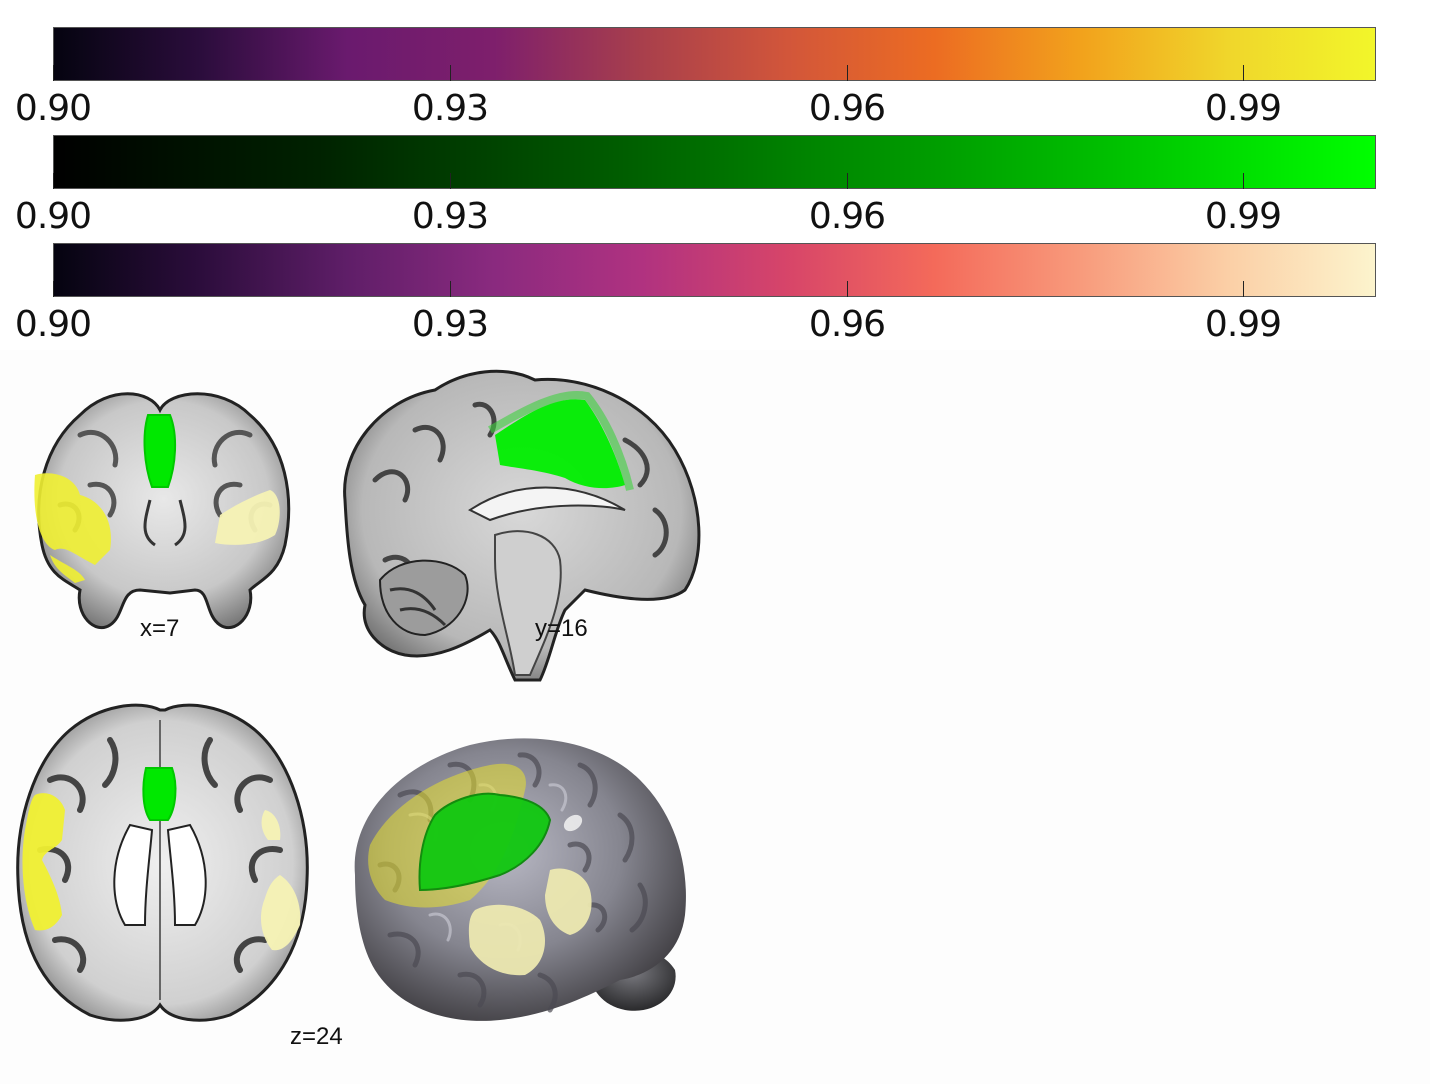 This screenshot has width=1430, height=1084. Describe the element at coordinates (160, 628) in the screenshot. I see `slice-label-coronal: x=7` at that location.